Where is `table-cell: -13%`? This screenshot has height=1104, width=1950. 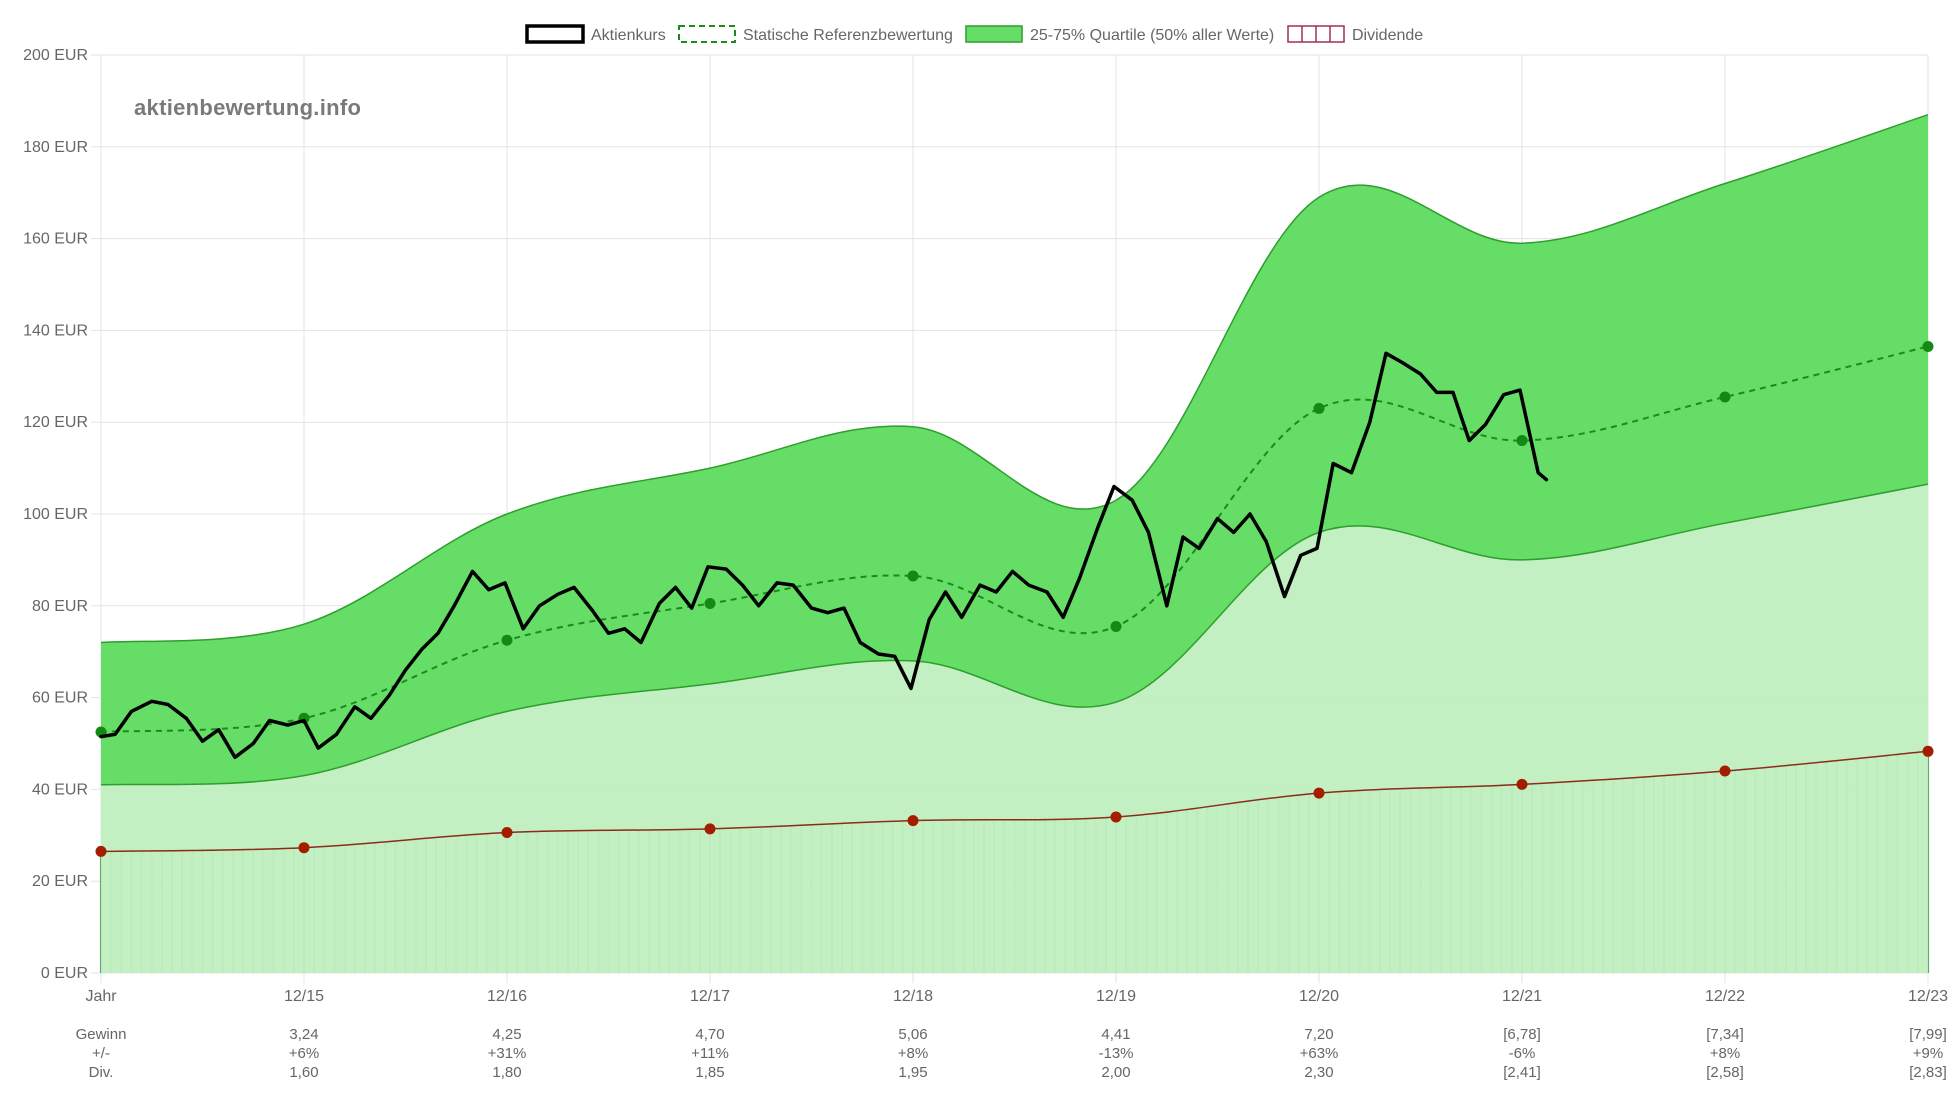 table-cell: -13% is located at coordinates (1115, 1053).